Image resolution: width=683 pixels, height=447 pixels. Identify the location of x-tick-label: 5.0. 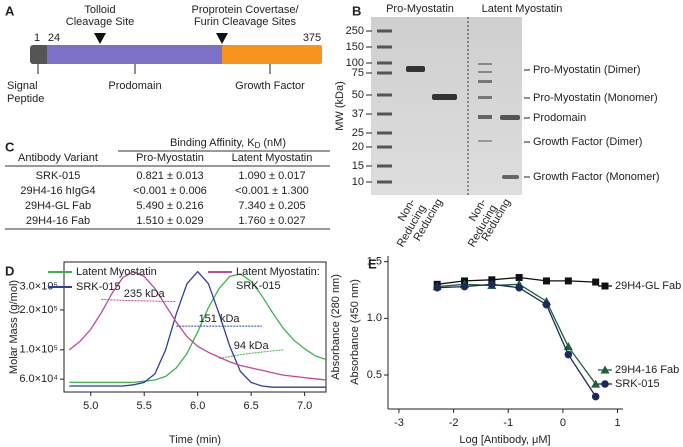
(90, 406).